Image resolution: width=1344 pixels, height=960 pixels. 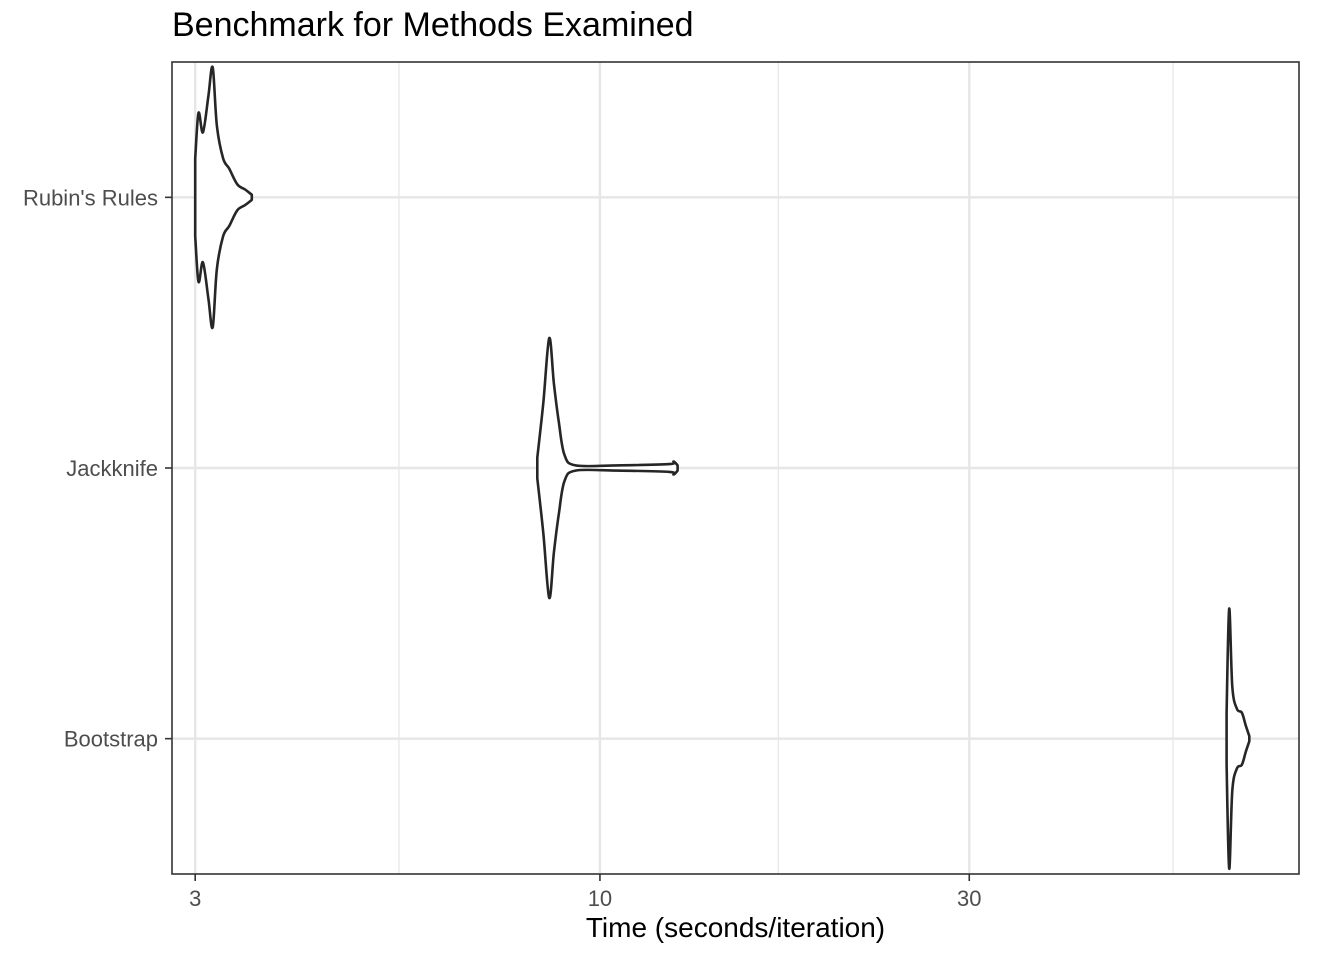 What do you see at coordinates (1238, 738) in the screenshot?
I see `violin-bootstrap` at bounding box center [1238, 738].